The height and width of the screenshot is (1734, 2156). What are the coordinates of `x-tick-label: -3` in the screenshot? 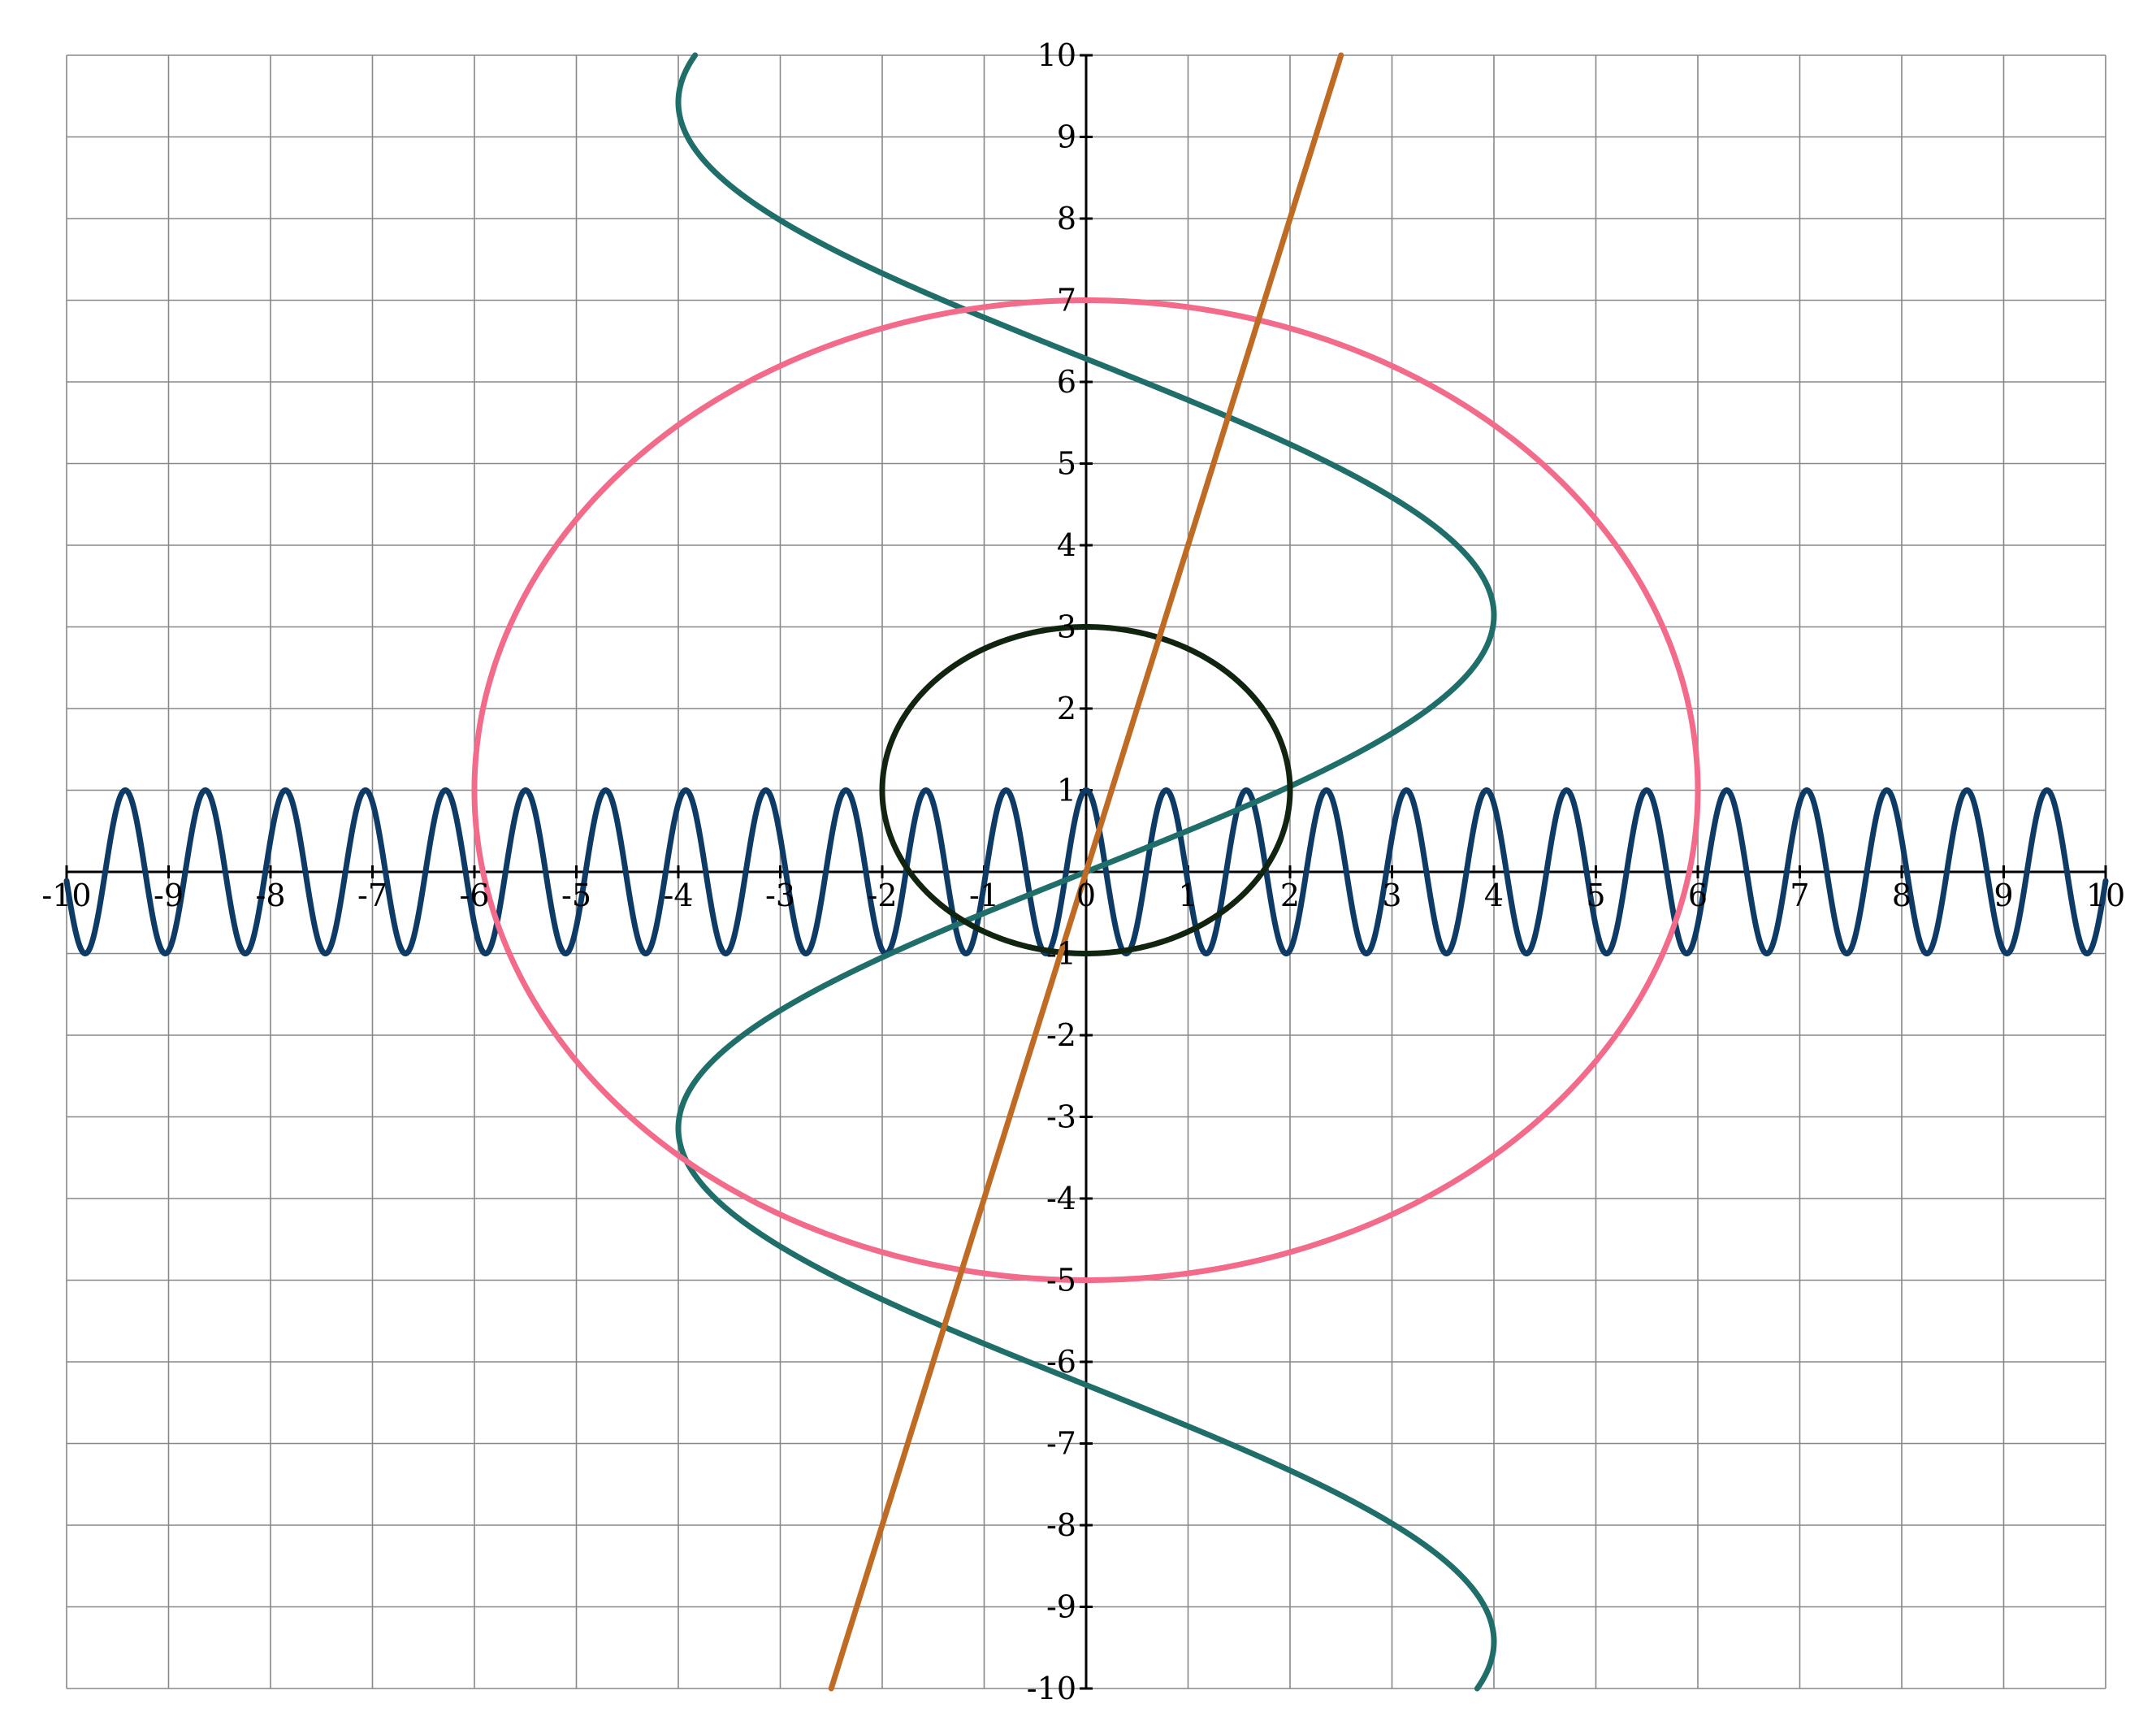 It's located at (780, 896).